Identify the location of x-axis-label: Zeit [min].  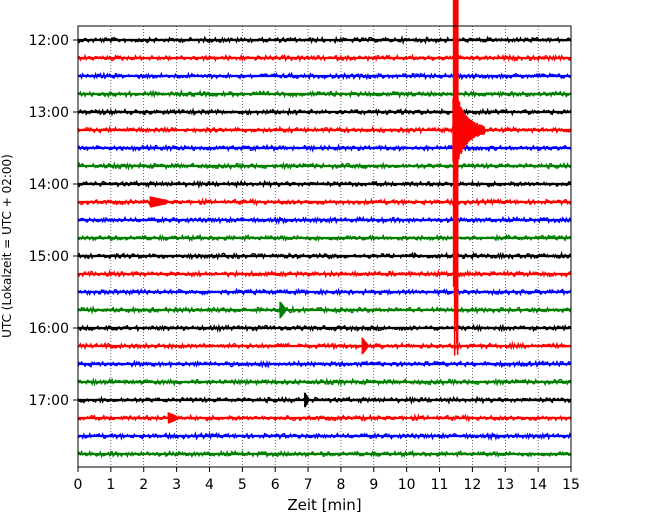
(324, 505).